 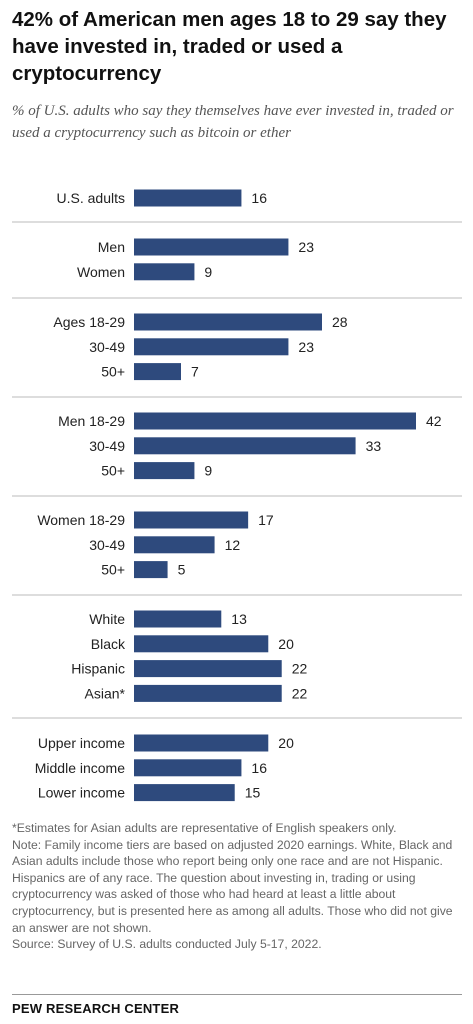 I want to click on value-label-g6-asian: 22, so click(x=300, y=693).